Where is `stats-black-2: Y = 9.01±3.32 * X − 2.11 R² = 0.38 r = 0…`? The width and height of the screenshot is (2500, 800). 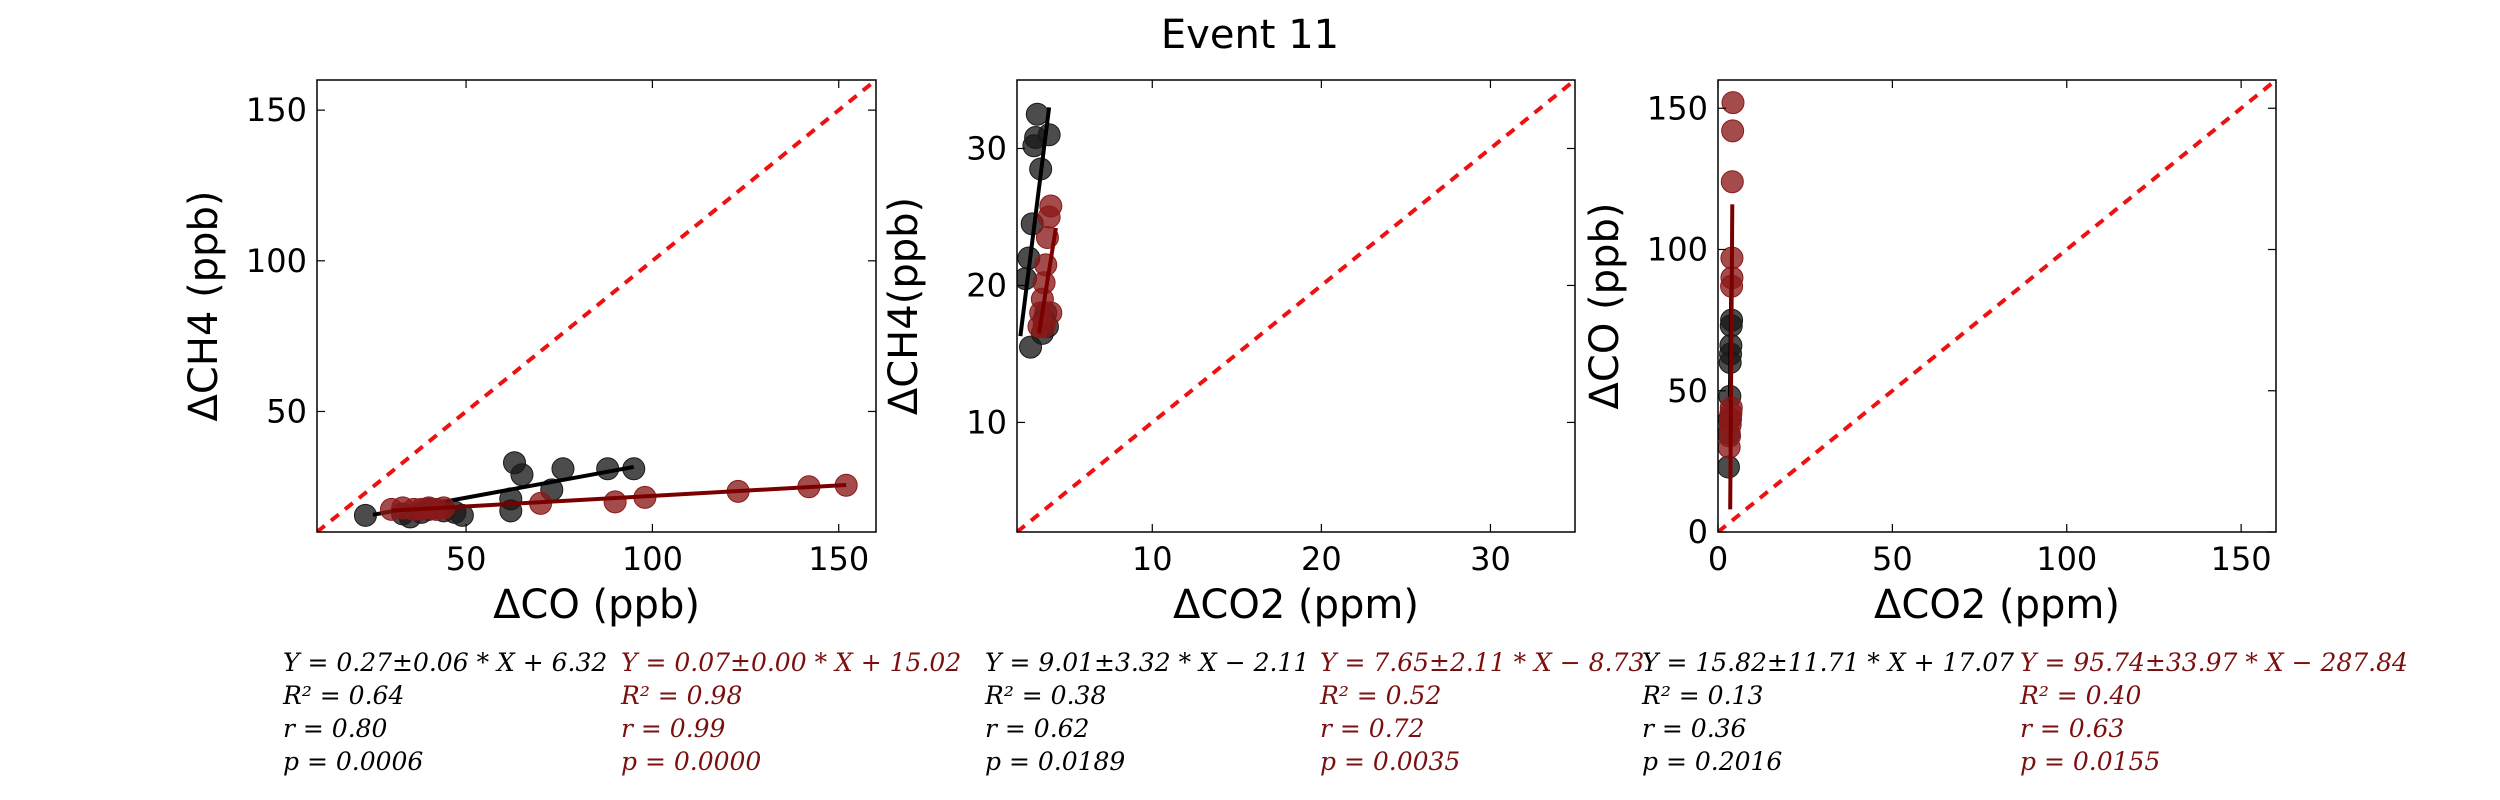
stats-black-2: Y = 9.01±3.32 * X − 2.11 R² = 0.38 r = 0… is located at coordinates (1147, 712).